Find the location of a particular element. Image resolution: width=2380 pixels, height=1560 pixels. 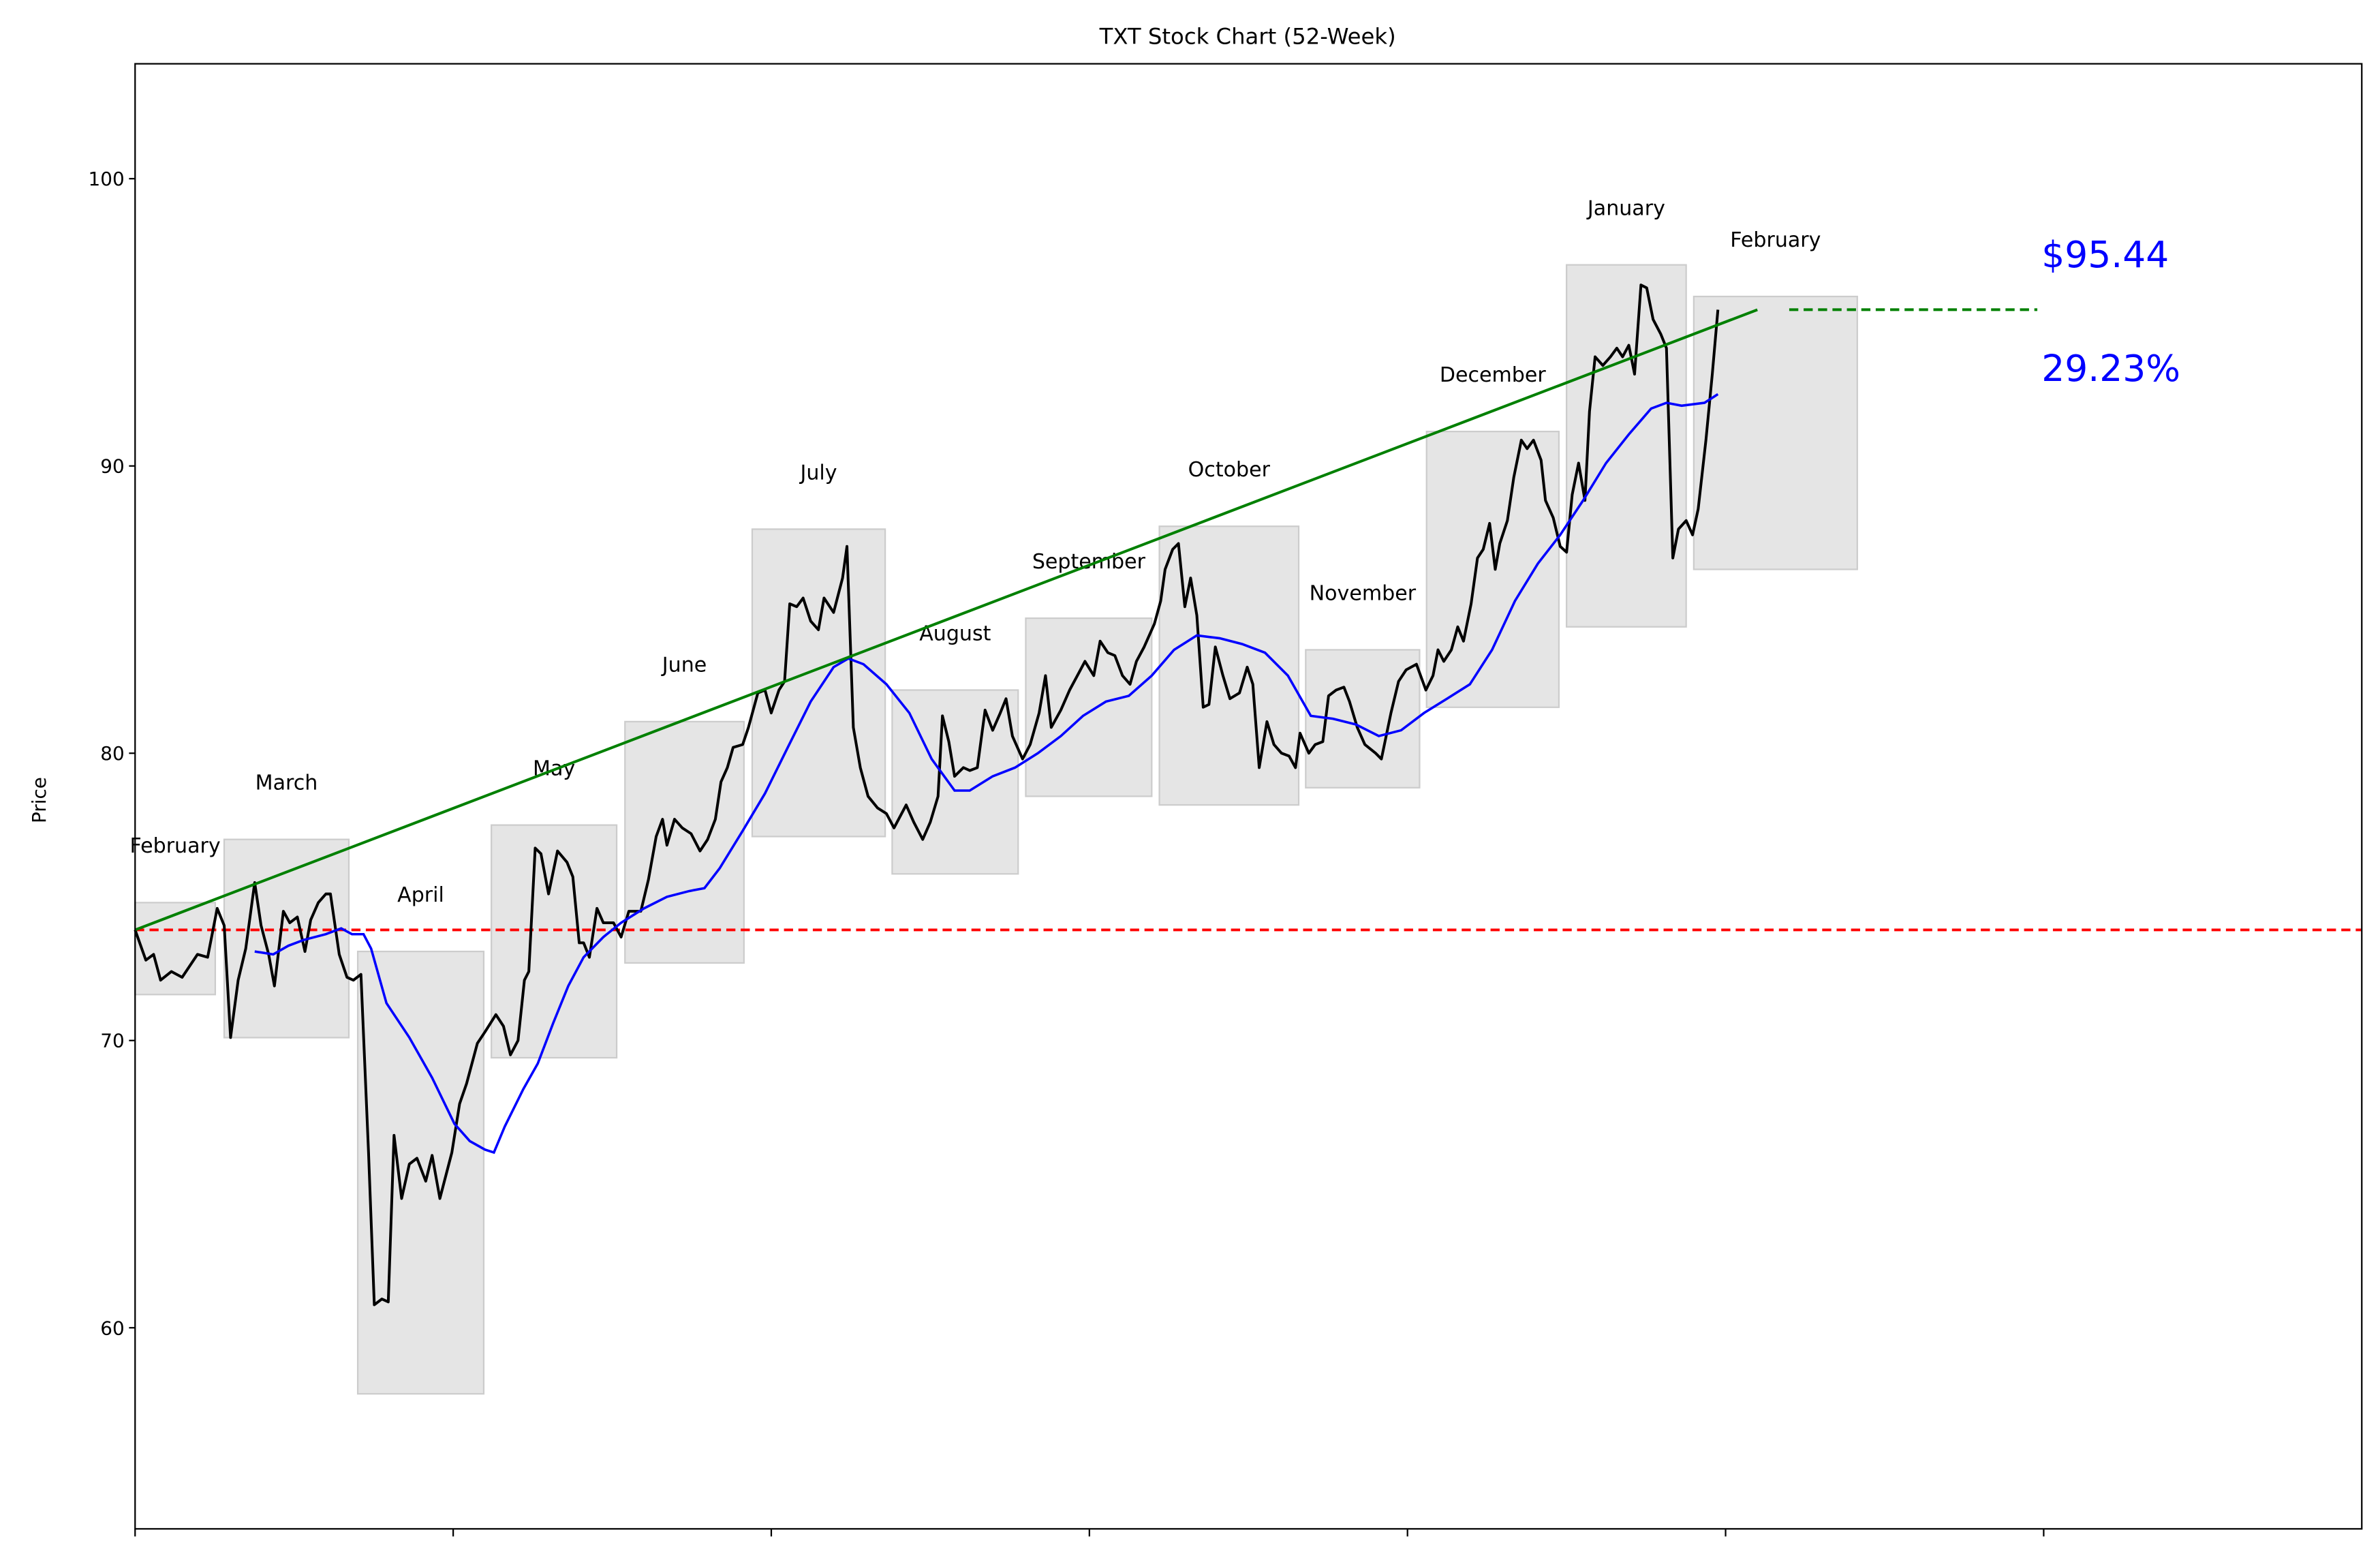

chart-title: TXT Stock Chart (52-Week) is located at coordinates (1247, 37).